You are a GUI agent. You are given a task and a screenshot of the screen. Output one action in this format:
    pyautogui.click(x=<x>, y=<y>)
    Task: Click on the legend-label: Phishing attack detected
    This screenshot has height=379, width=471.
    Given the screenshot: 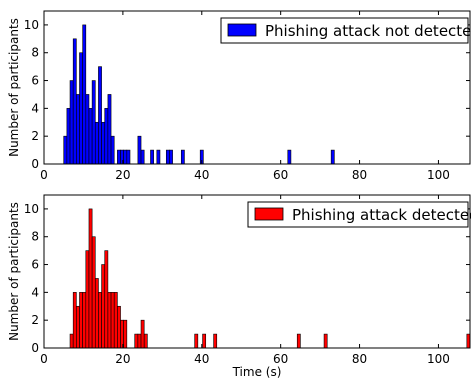 What is the action you would take?
    pyautogui.click(x=381, y=215)
    